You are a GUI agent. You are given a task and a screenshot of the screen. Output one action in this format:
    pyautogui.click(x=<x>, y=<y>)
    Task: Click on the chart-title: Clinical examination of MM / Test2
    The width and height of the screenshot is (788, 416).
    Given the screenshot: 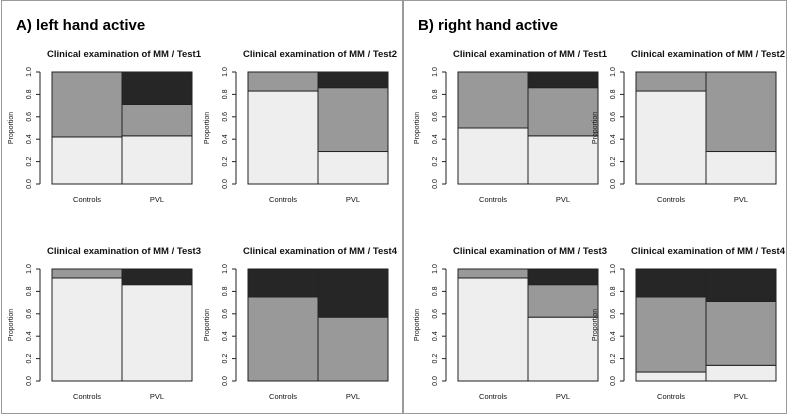 What is the action you would take?
    pyautogui.click(x=708, y=54)
    